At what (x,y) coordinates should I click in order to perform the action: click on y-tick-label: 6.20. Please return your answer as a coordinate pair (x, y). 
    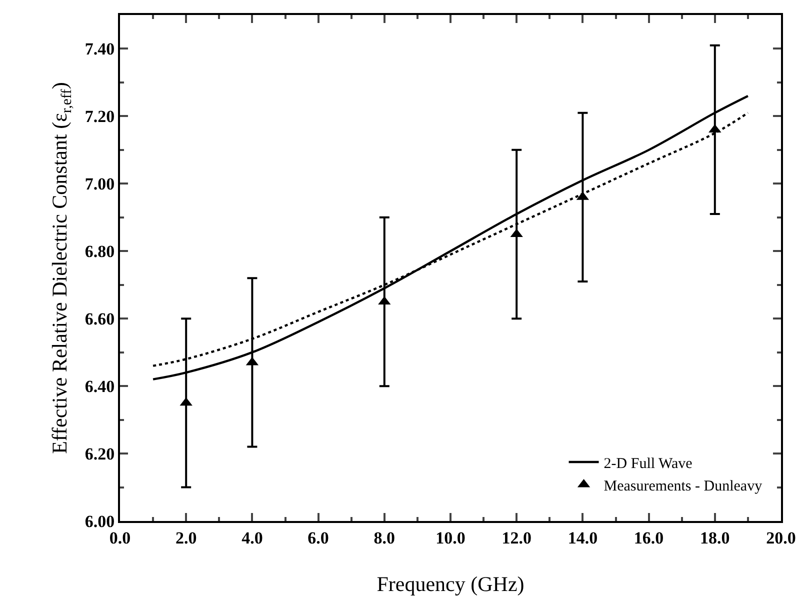
    Looking at the image, I should click on (99, 454).